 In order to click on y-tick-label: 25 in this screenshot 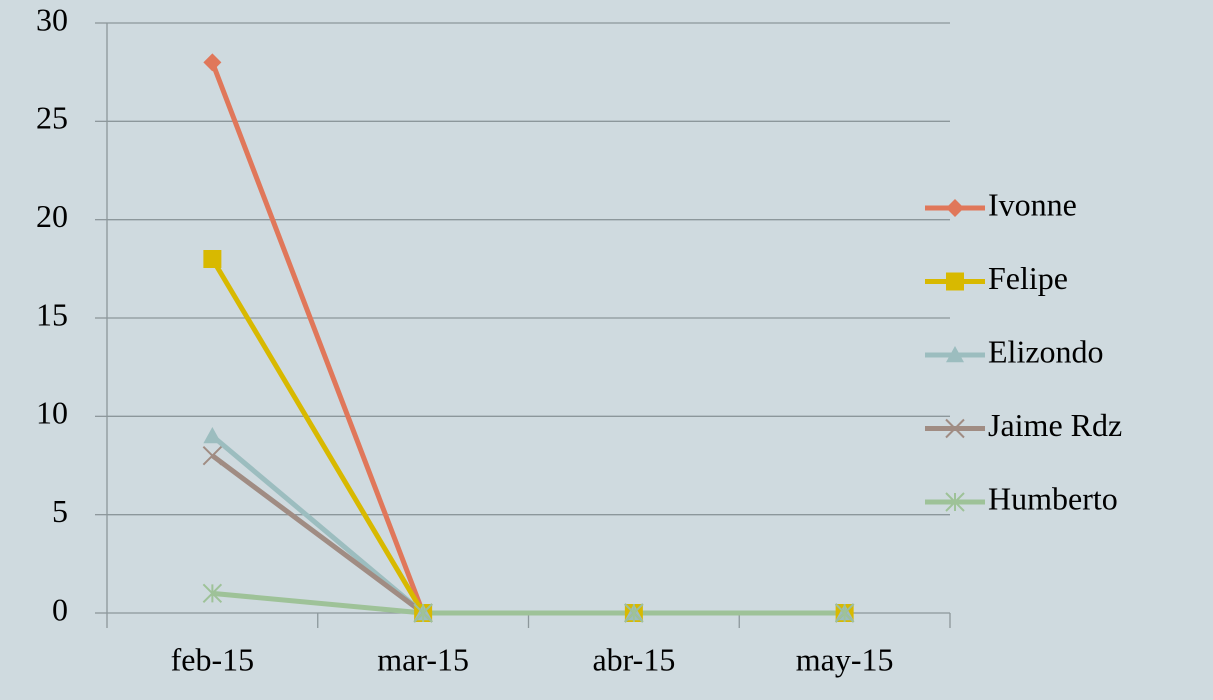, I will do `click(52, 118)`.